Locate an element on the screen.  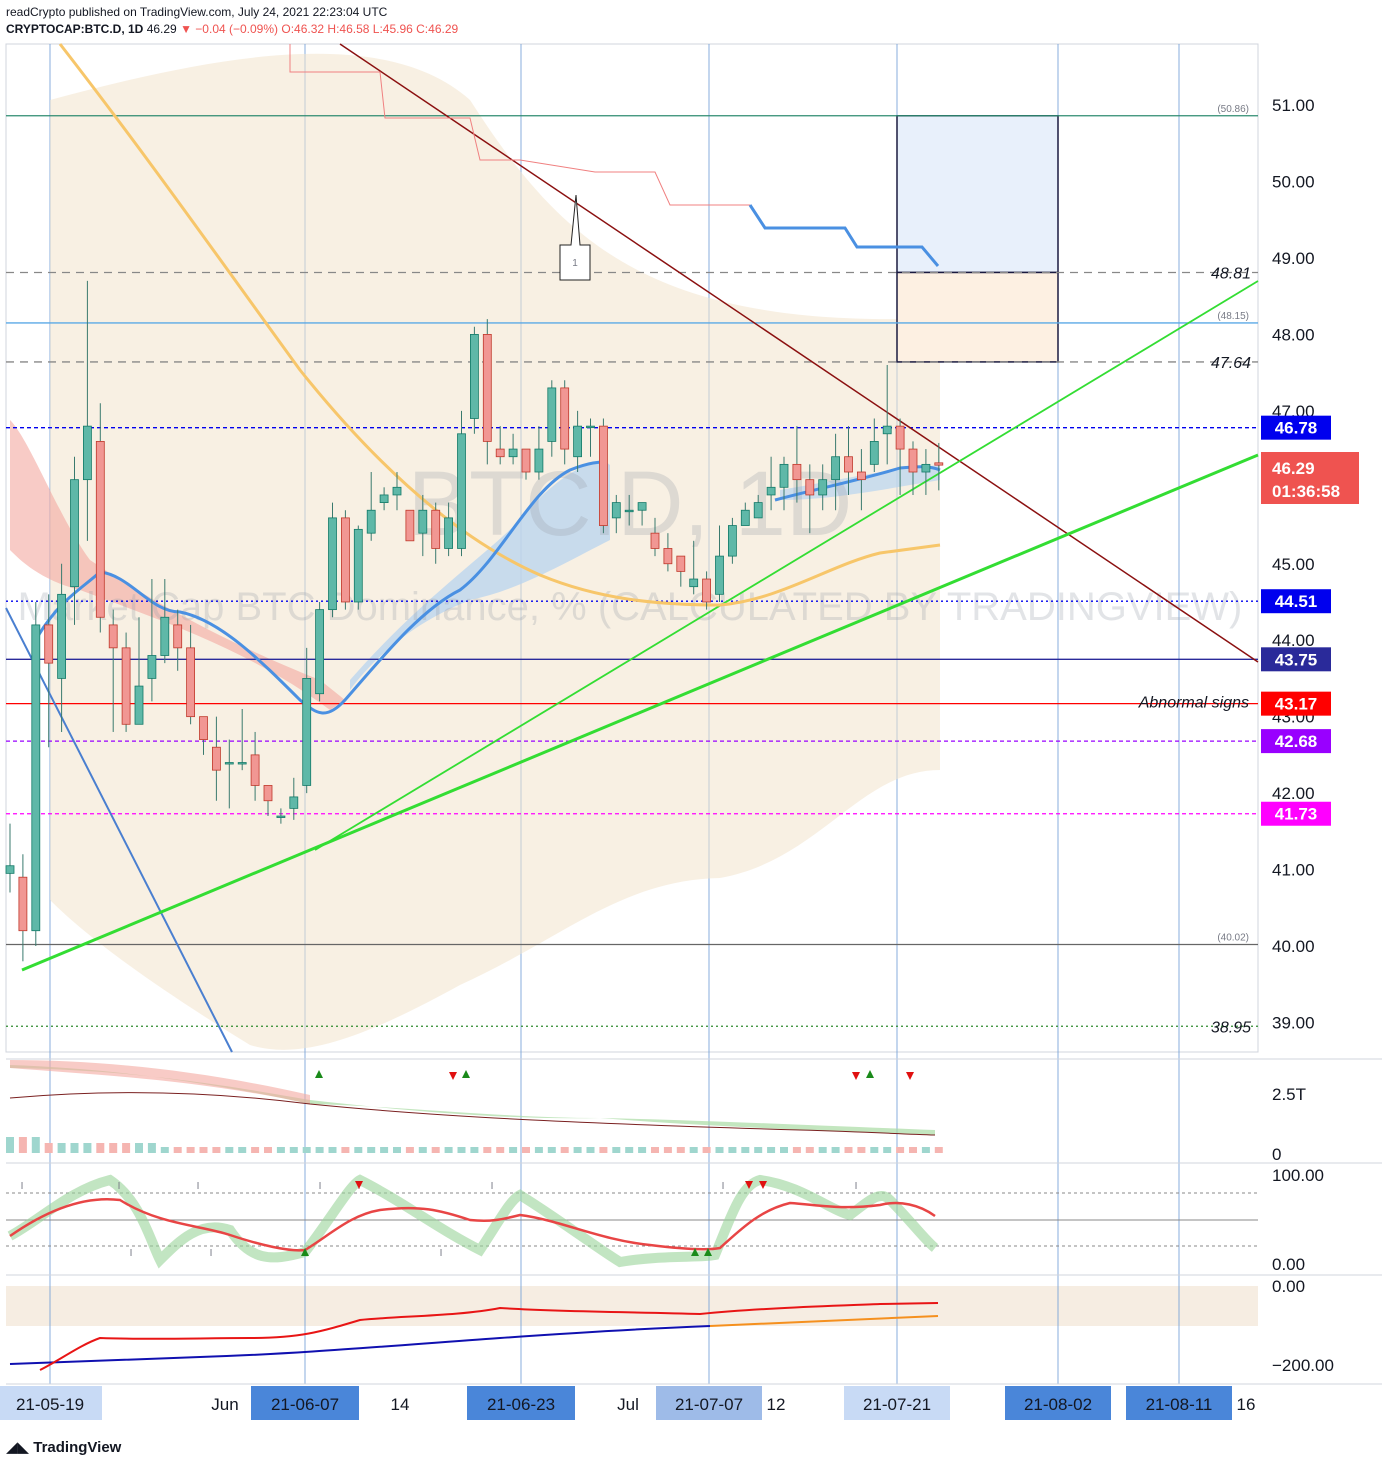
osc-down-triangle is located at coordinates (763, 1185).